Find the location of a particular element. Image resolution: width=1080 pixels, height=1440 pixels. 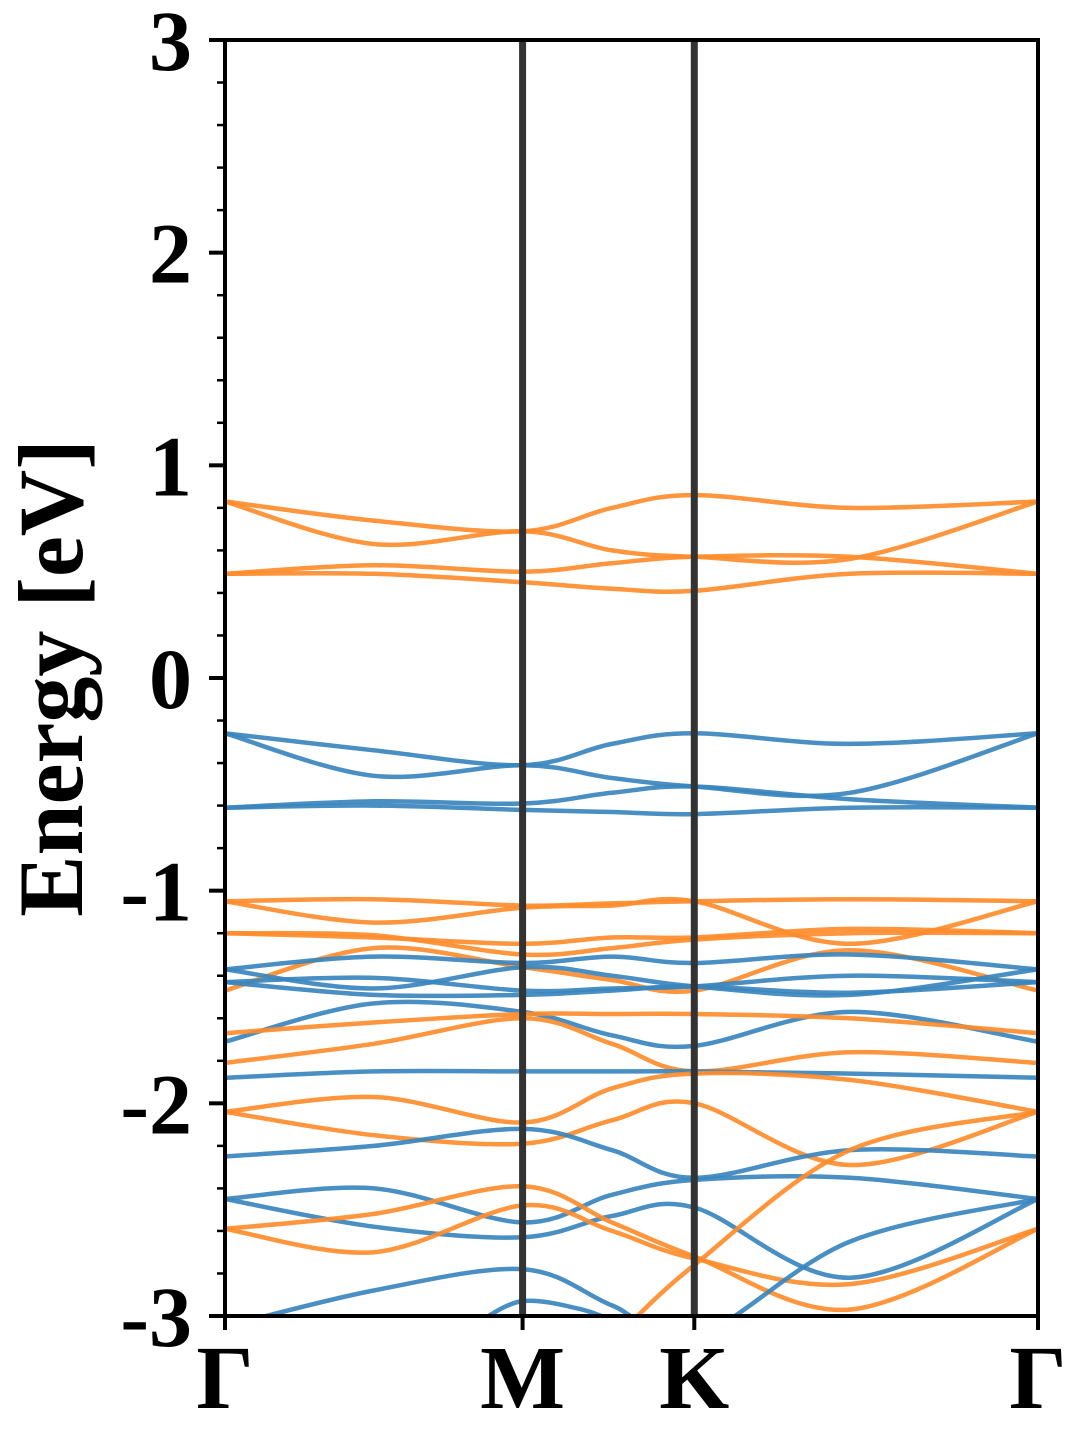

y-tick-label: 0 is located at coordinates (170, 679).